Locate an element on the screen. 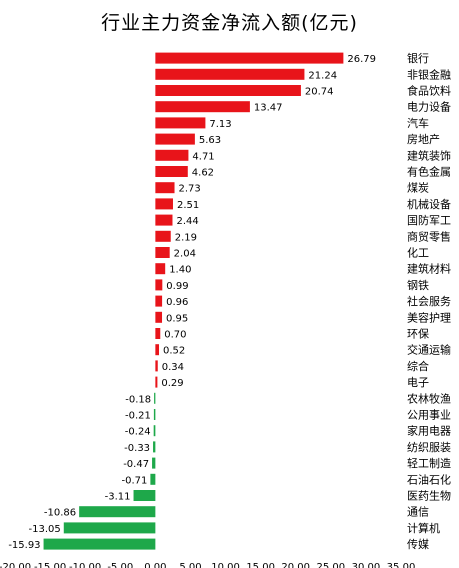  value-label-18: 0.52 is located at coordinates (174, 351).